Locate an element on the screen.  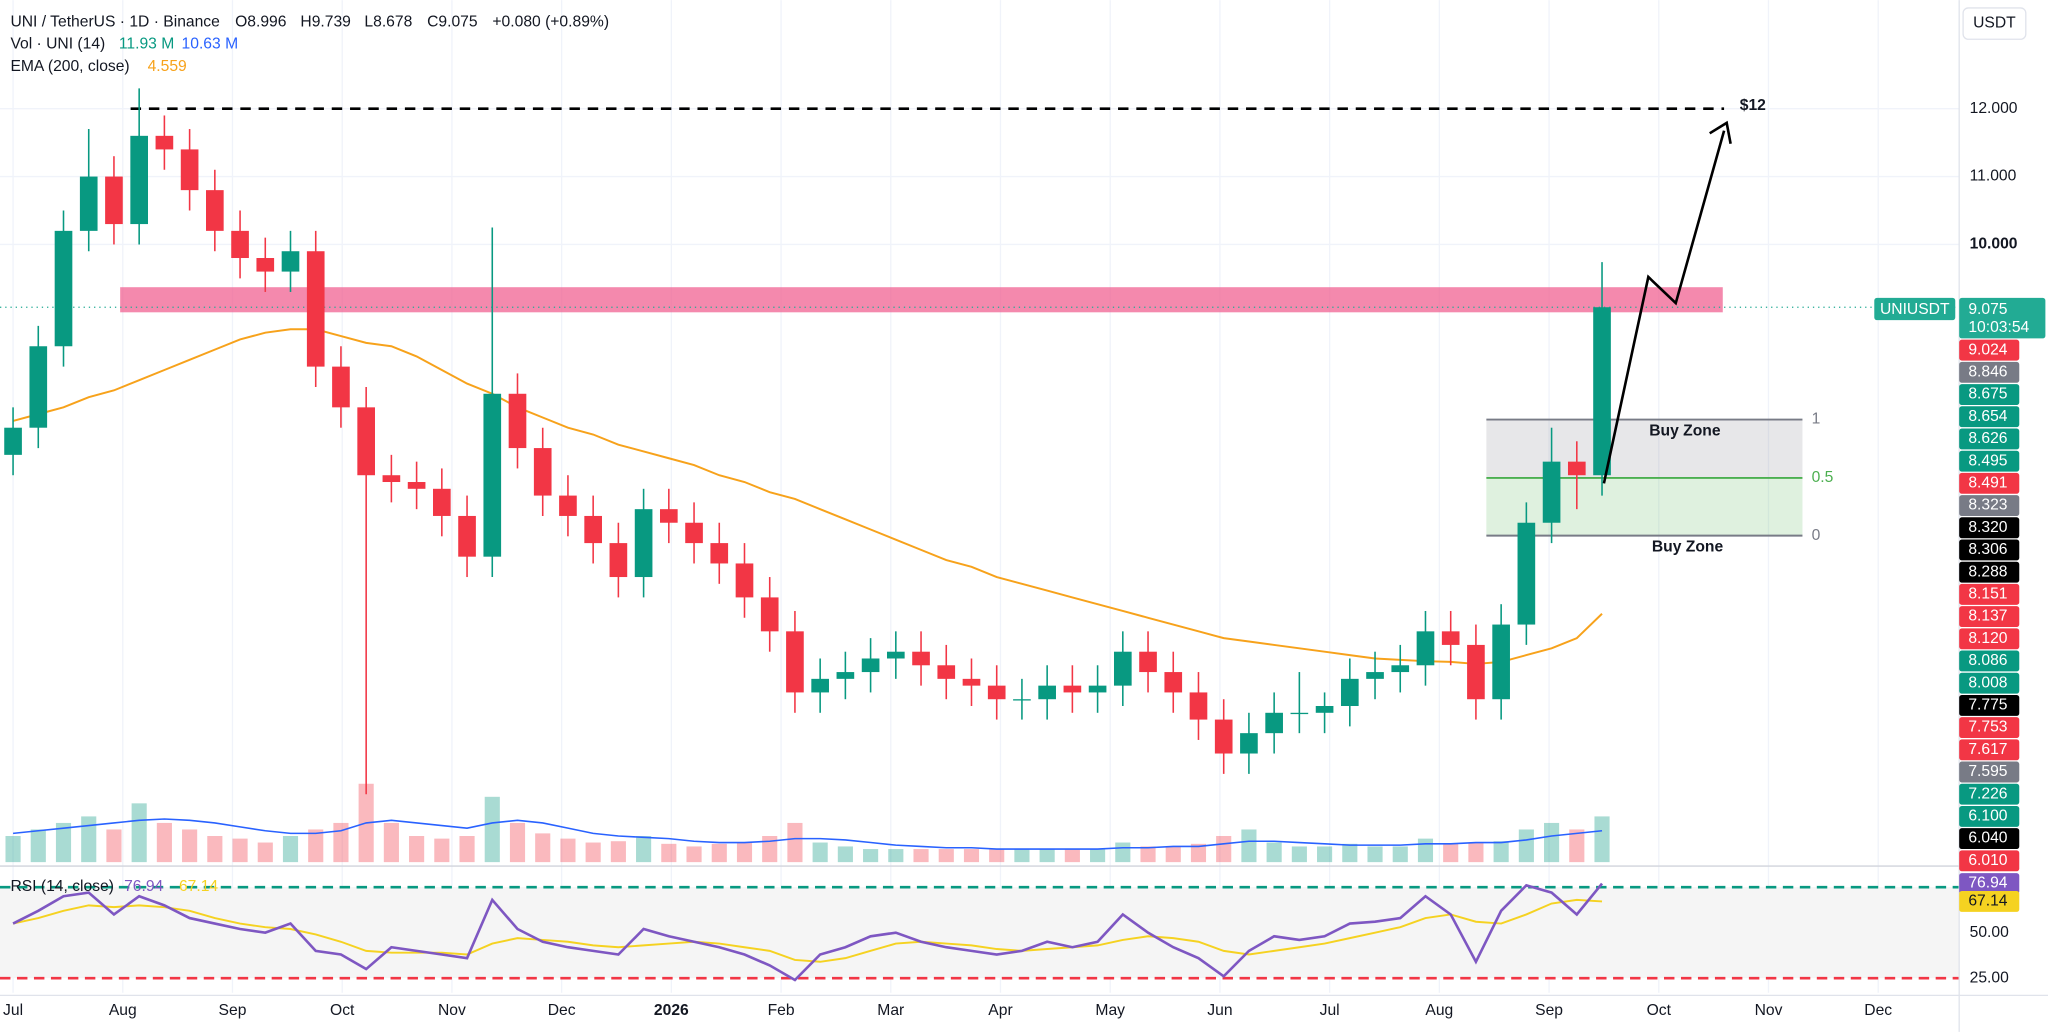
price-tag-text: 6.100 is located at coordinates (1987, 816).